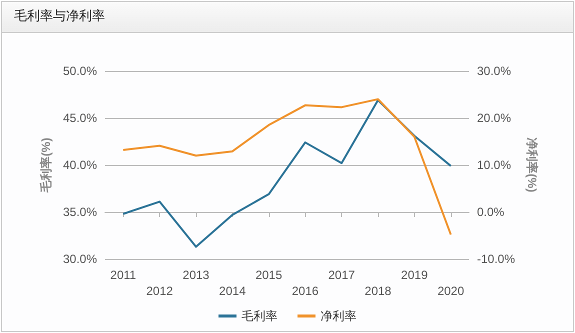 The width and height of the screenshot is (575, 333). I want to click on y-tick-label: 45.0%, so click(80, 118).